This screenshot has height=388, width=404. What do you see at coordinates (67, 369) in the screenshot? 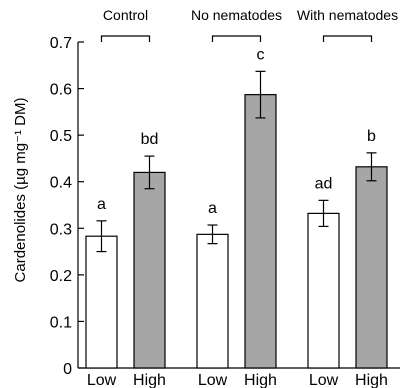
I see `y-tick-label: 0` at bounding box center [67, 369].